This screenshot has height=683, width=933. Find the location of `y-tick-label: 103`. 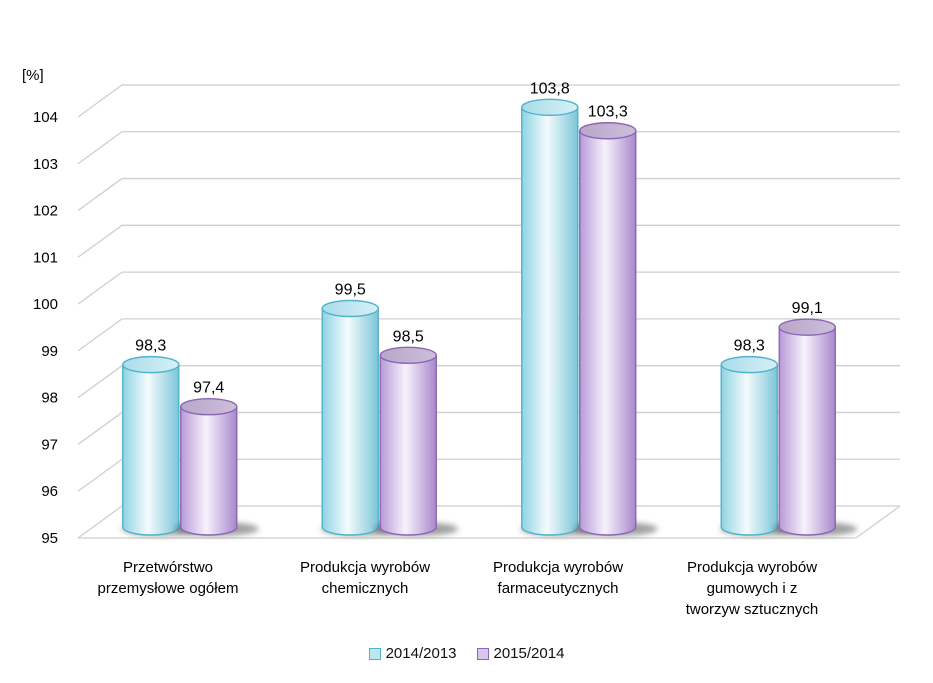

y-tick-label: 103 is located at coordinates (45, 164).